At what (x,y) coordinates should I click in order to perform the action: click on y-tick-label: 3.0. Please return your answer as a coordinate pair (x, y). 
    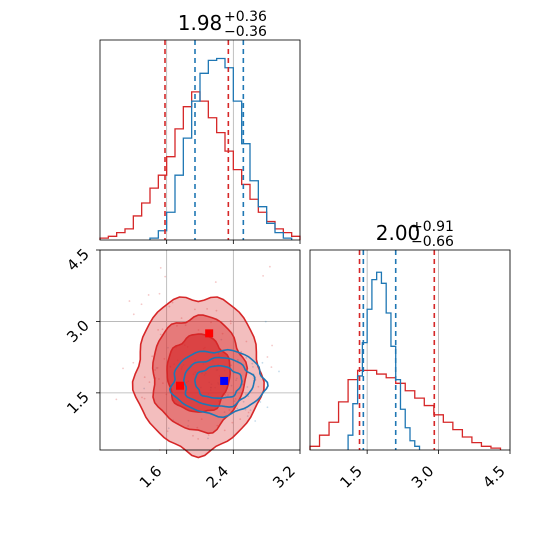
    Looking at the image, I should click on (78, 332).